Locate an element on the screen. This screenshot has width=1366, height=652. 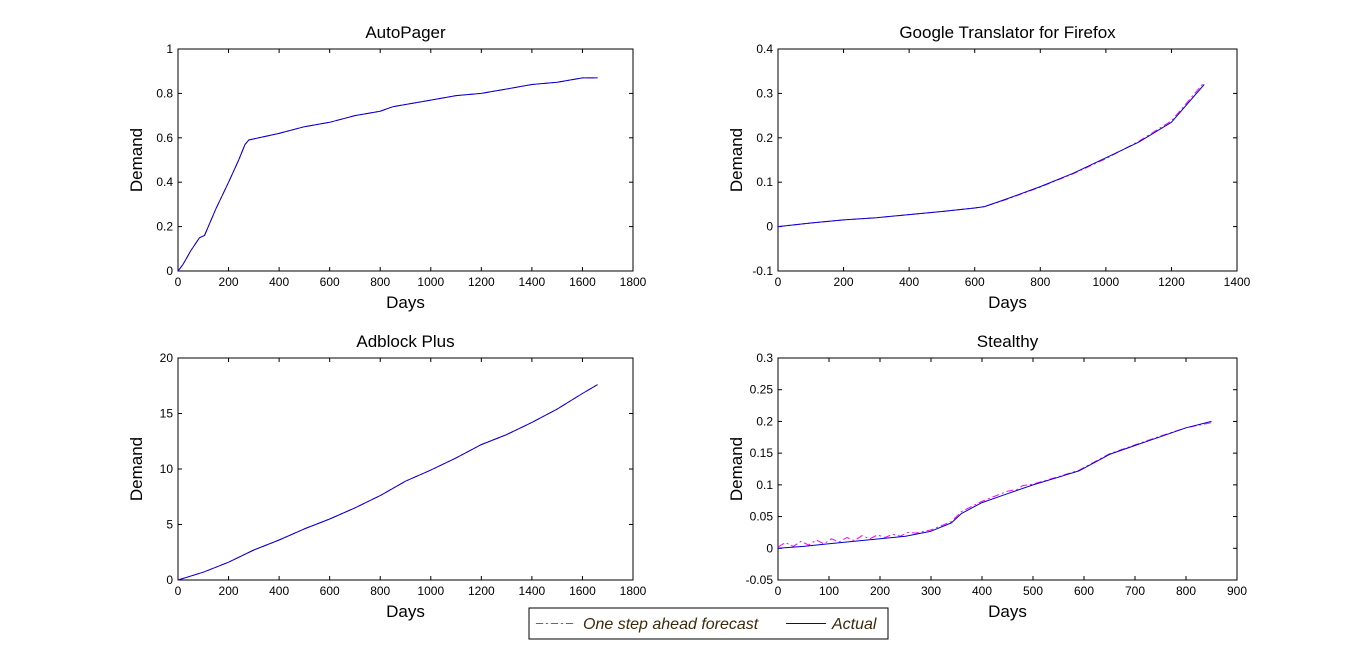
y-tick-label: 0.6 is located at coordinates (164, 138).